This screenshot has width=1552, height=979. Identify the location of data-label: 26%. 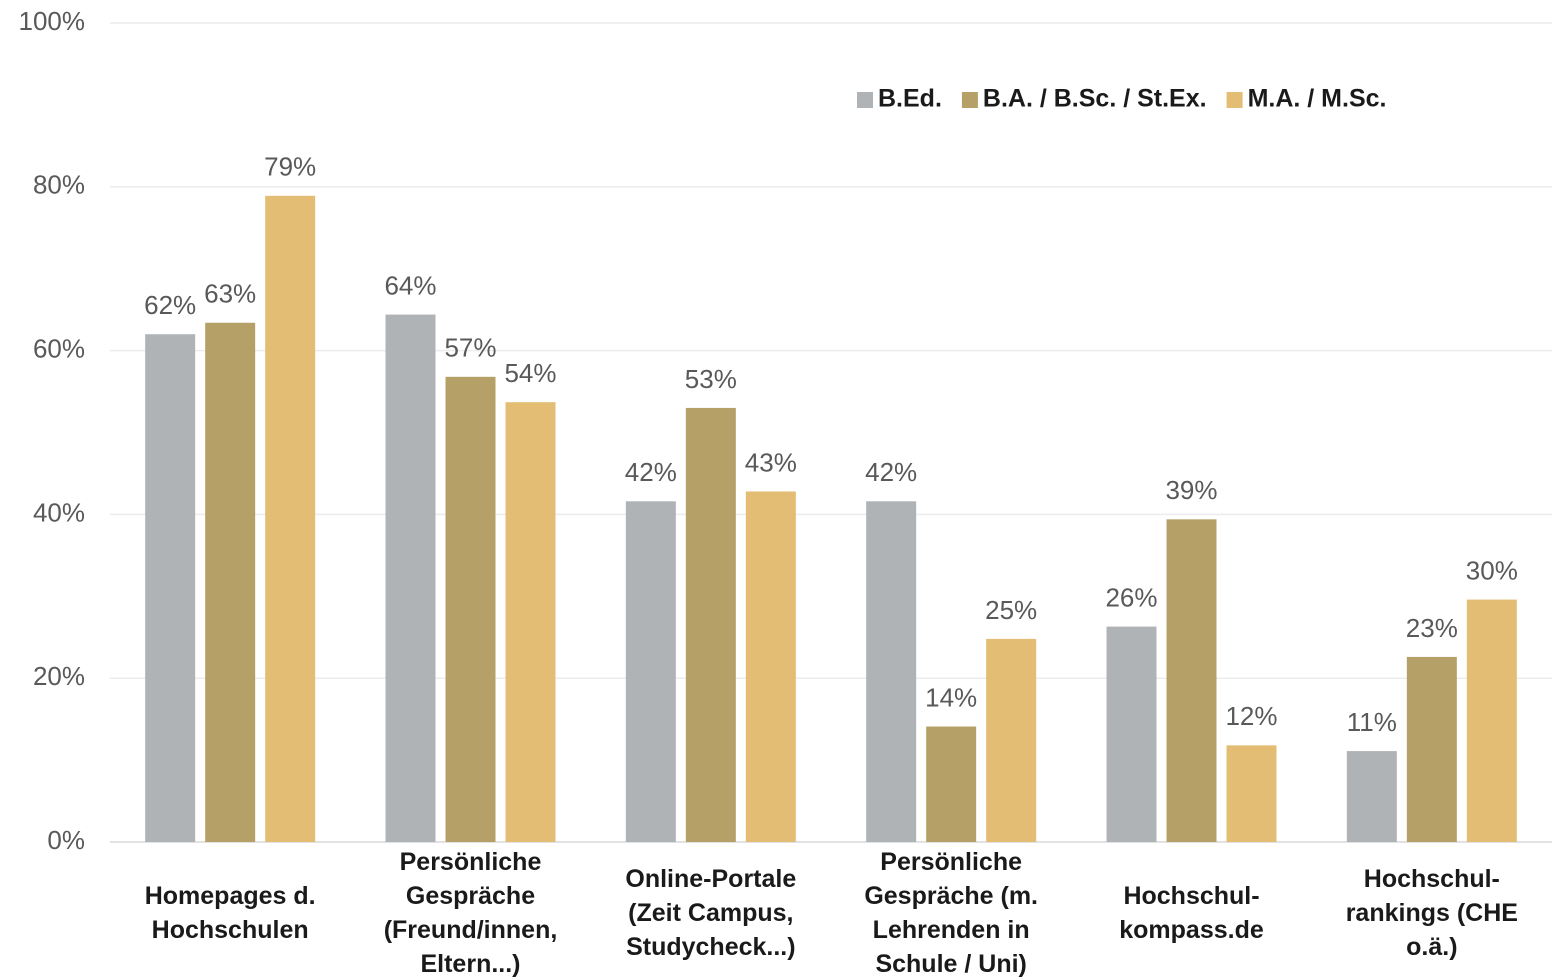
(1131, 597).